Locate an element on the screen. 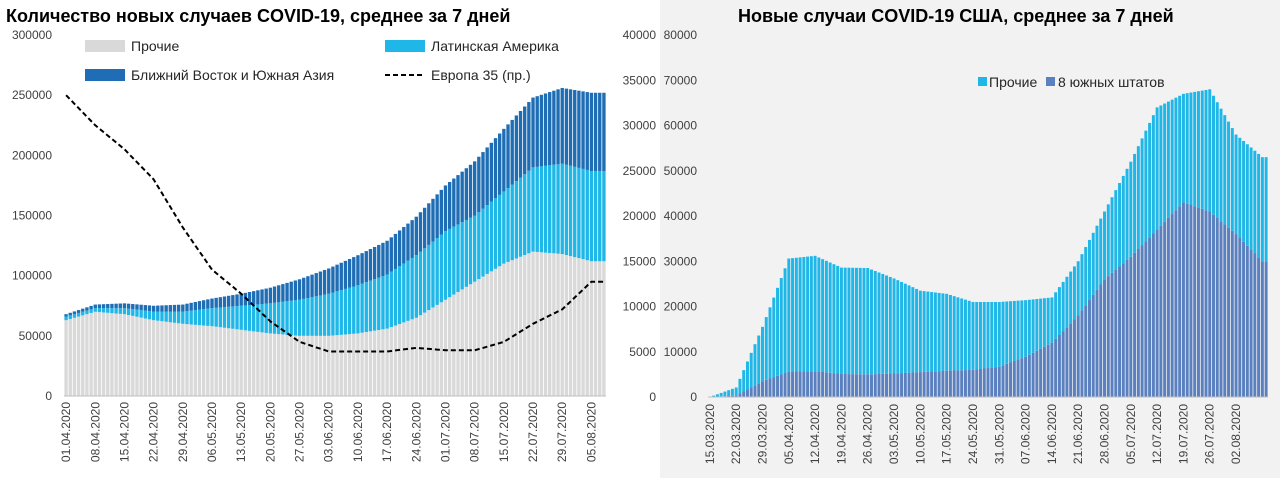 The image size is (1280, 478). legend-label-me-sa: Ближний Восток и Южная Азия is located at coordinates (232, 75).